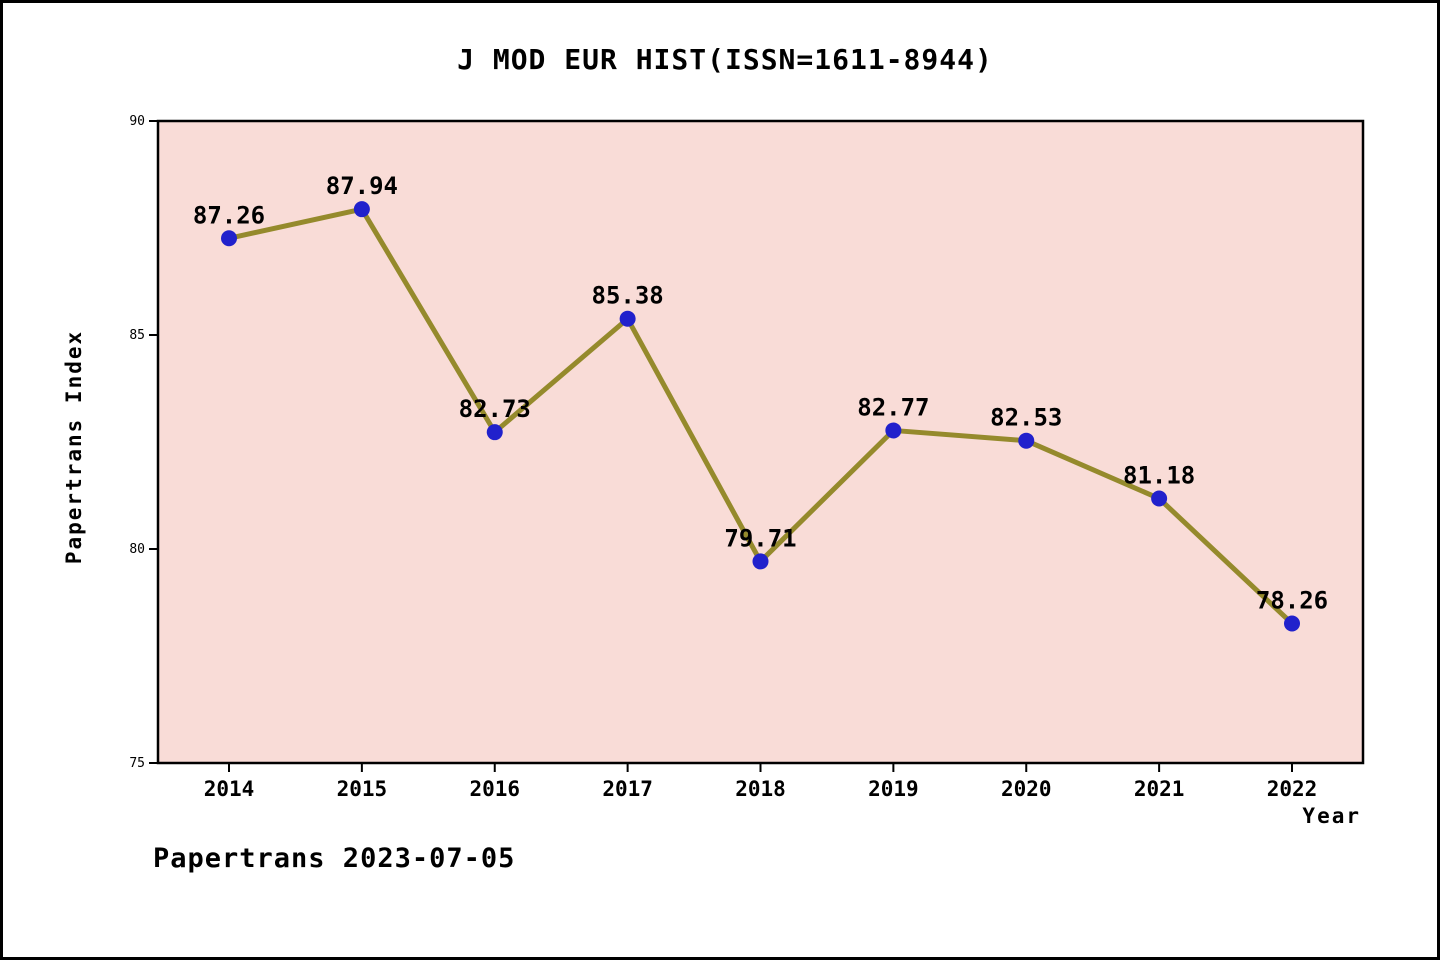 The height and width of the screenshot is (960, 1440). What do you see at coordinates (1292, 789) in the screenshot?
I see `x-tick-label: 2022` at bounding box center [1292, 789].